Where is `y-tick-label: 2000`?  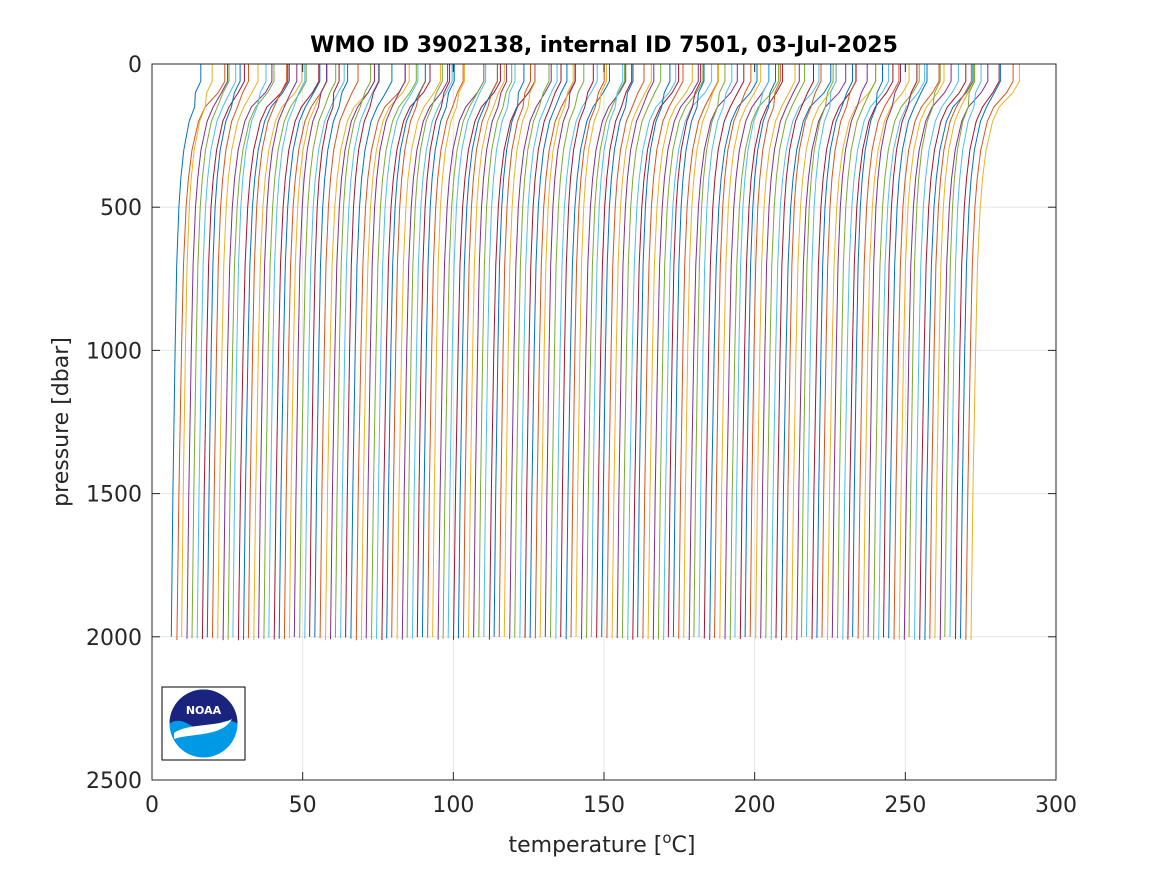 y-tick-label: 2000 is located at coordinates (114, 638).